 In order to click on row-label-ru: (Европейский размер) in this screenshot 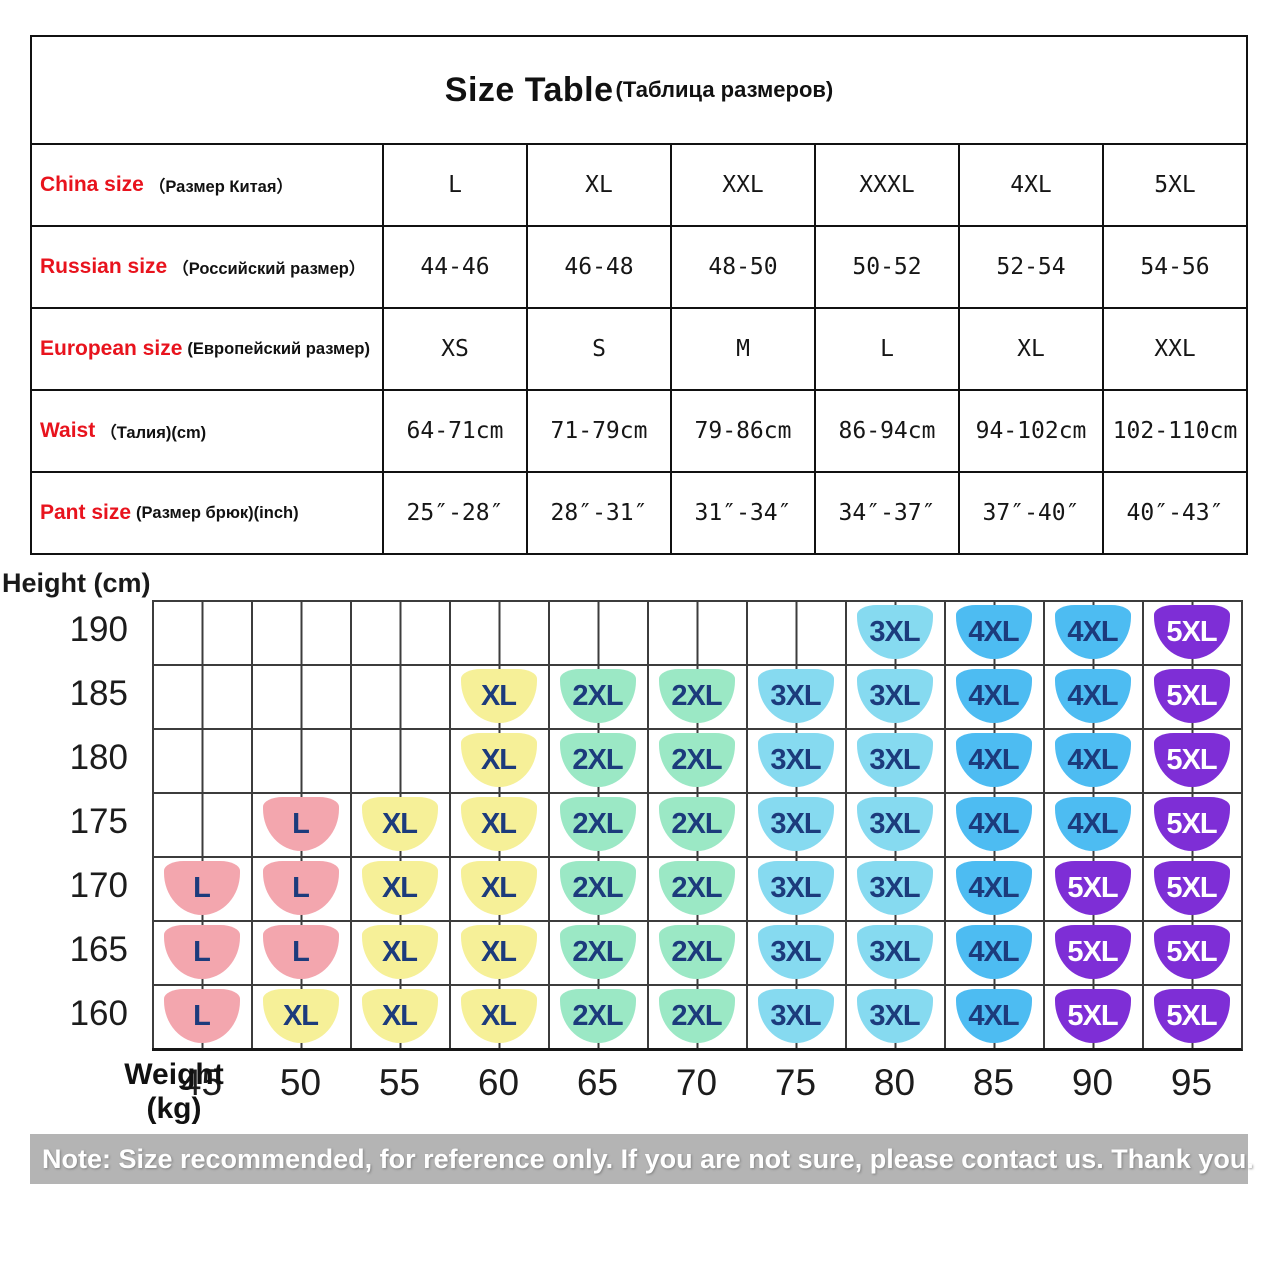, I will do `click(278, 348)`.